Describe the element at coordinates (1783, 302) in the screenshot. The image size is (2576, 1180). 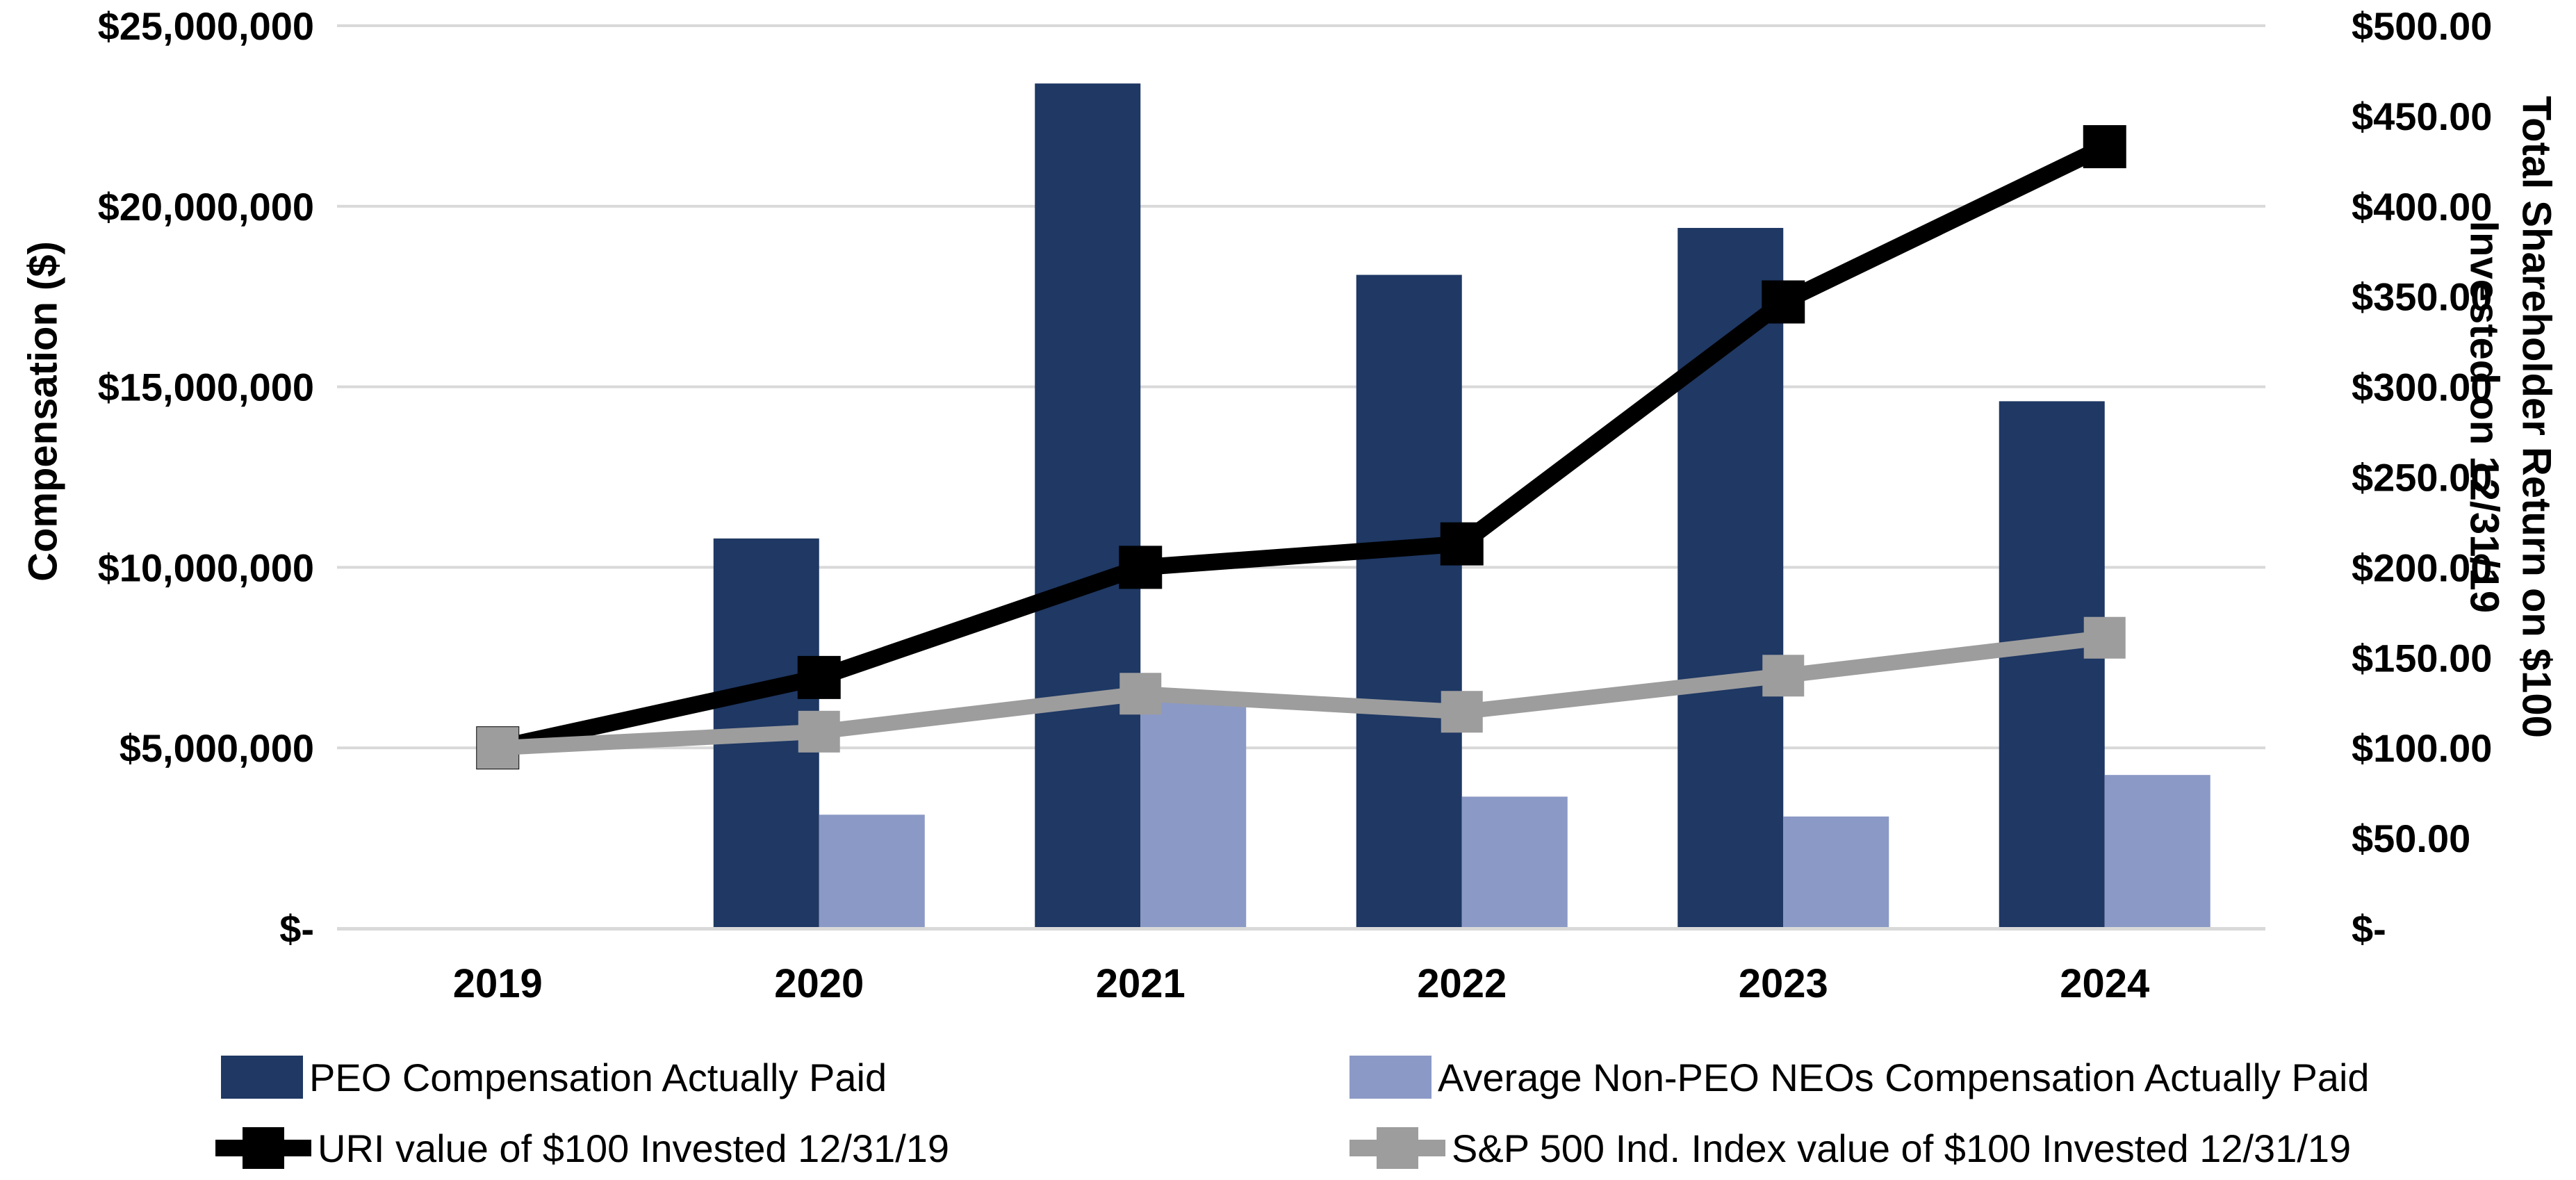
I see `uri-marker-2023` at that location.